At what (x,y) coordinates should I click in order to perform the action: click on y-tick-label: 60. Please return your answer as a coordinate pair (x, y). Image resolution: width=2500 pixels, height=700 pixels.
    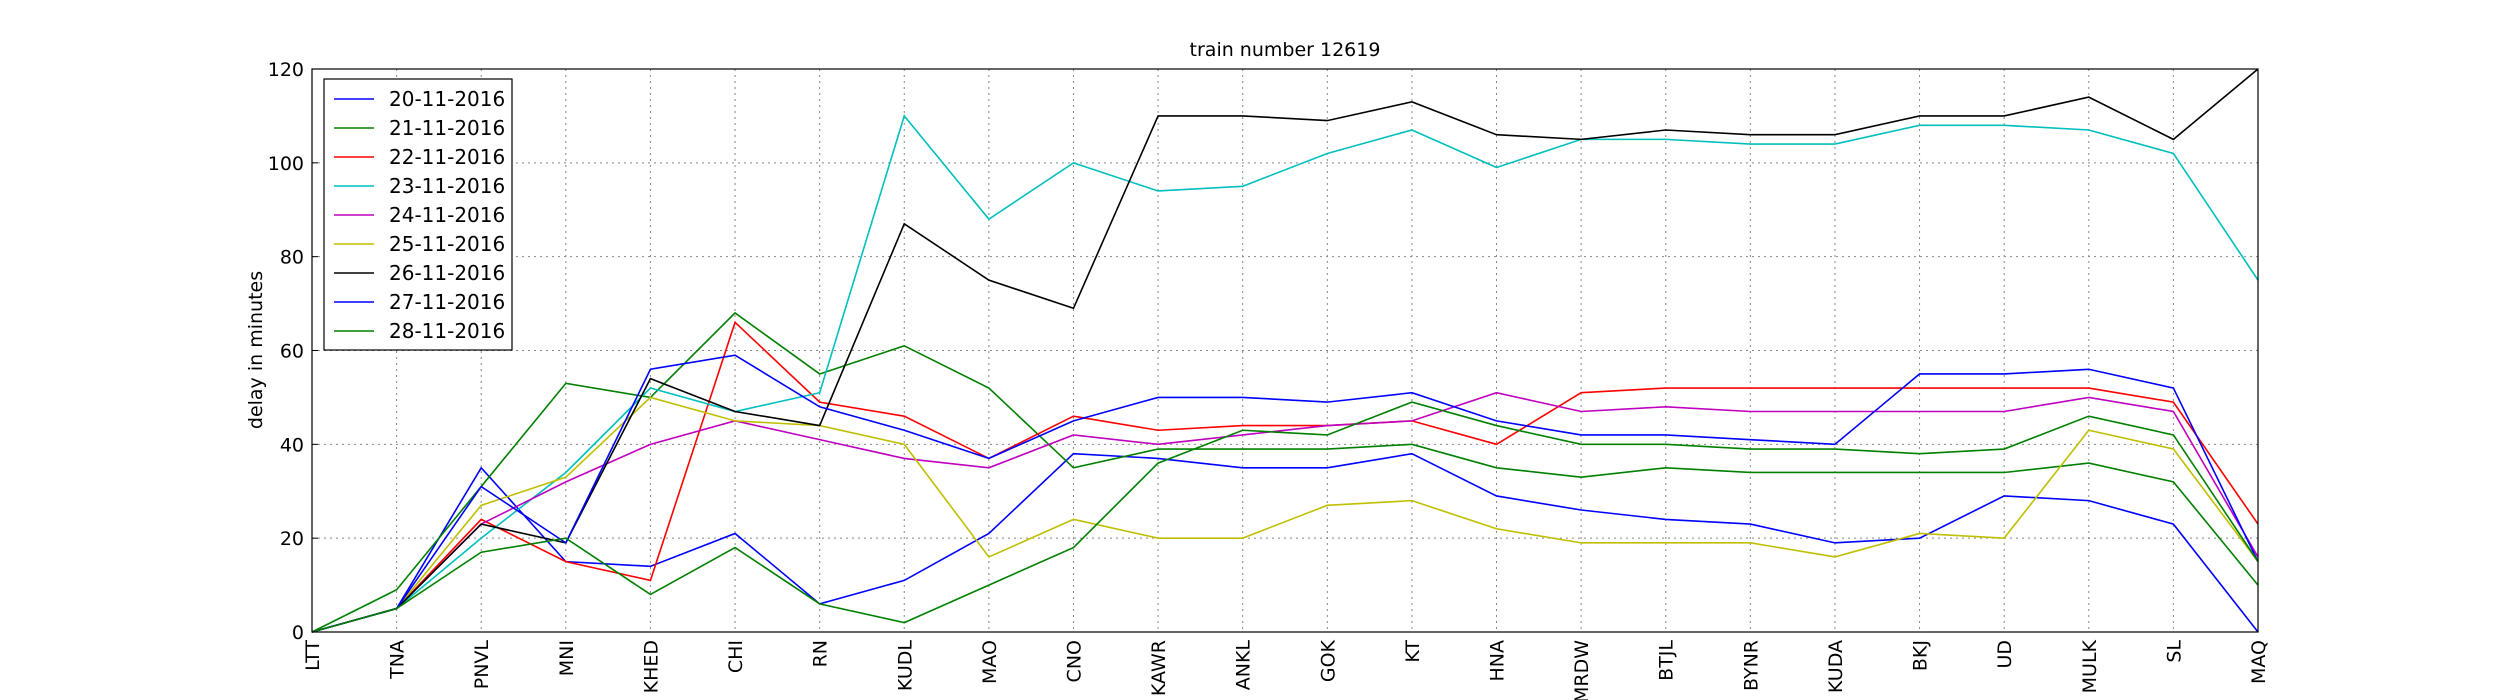
    Looking at the image, I should click on (292, 352).